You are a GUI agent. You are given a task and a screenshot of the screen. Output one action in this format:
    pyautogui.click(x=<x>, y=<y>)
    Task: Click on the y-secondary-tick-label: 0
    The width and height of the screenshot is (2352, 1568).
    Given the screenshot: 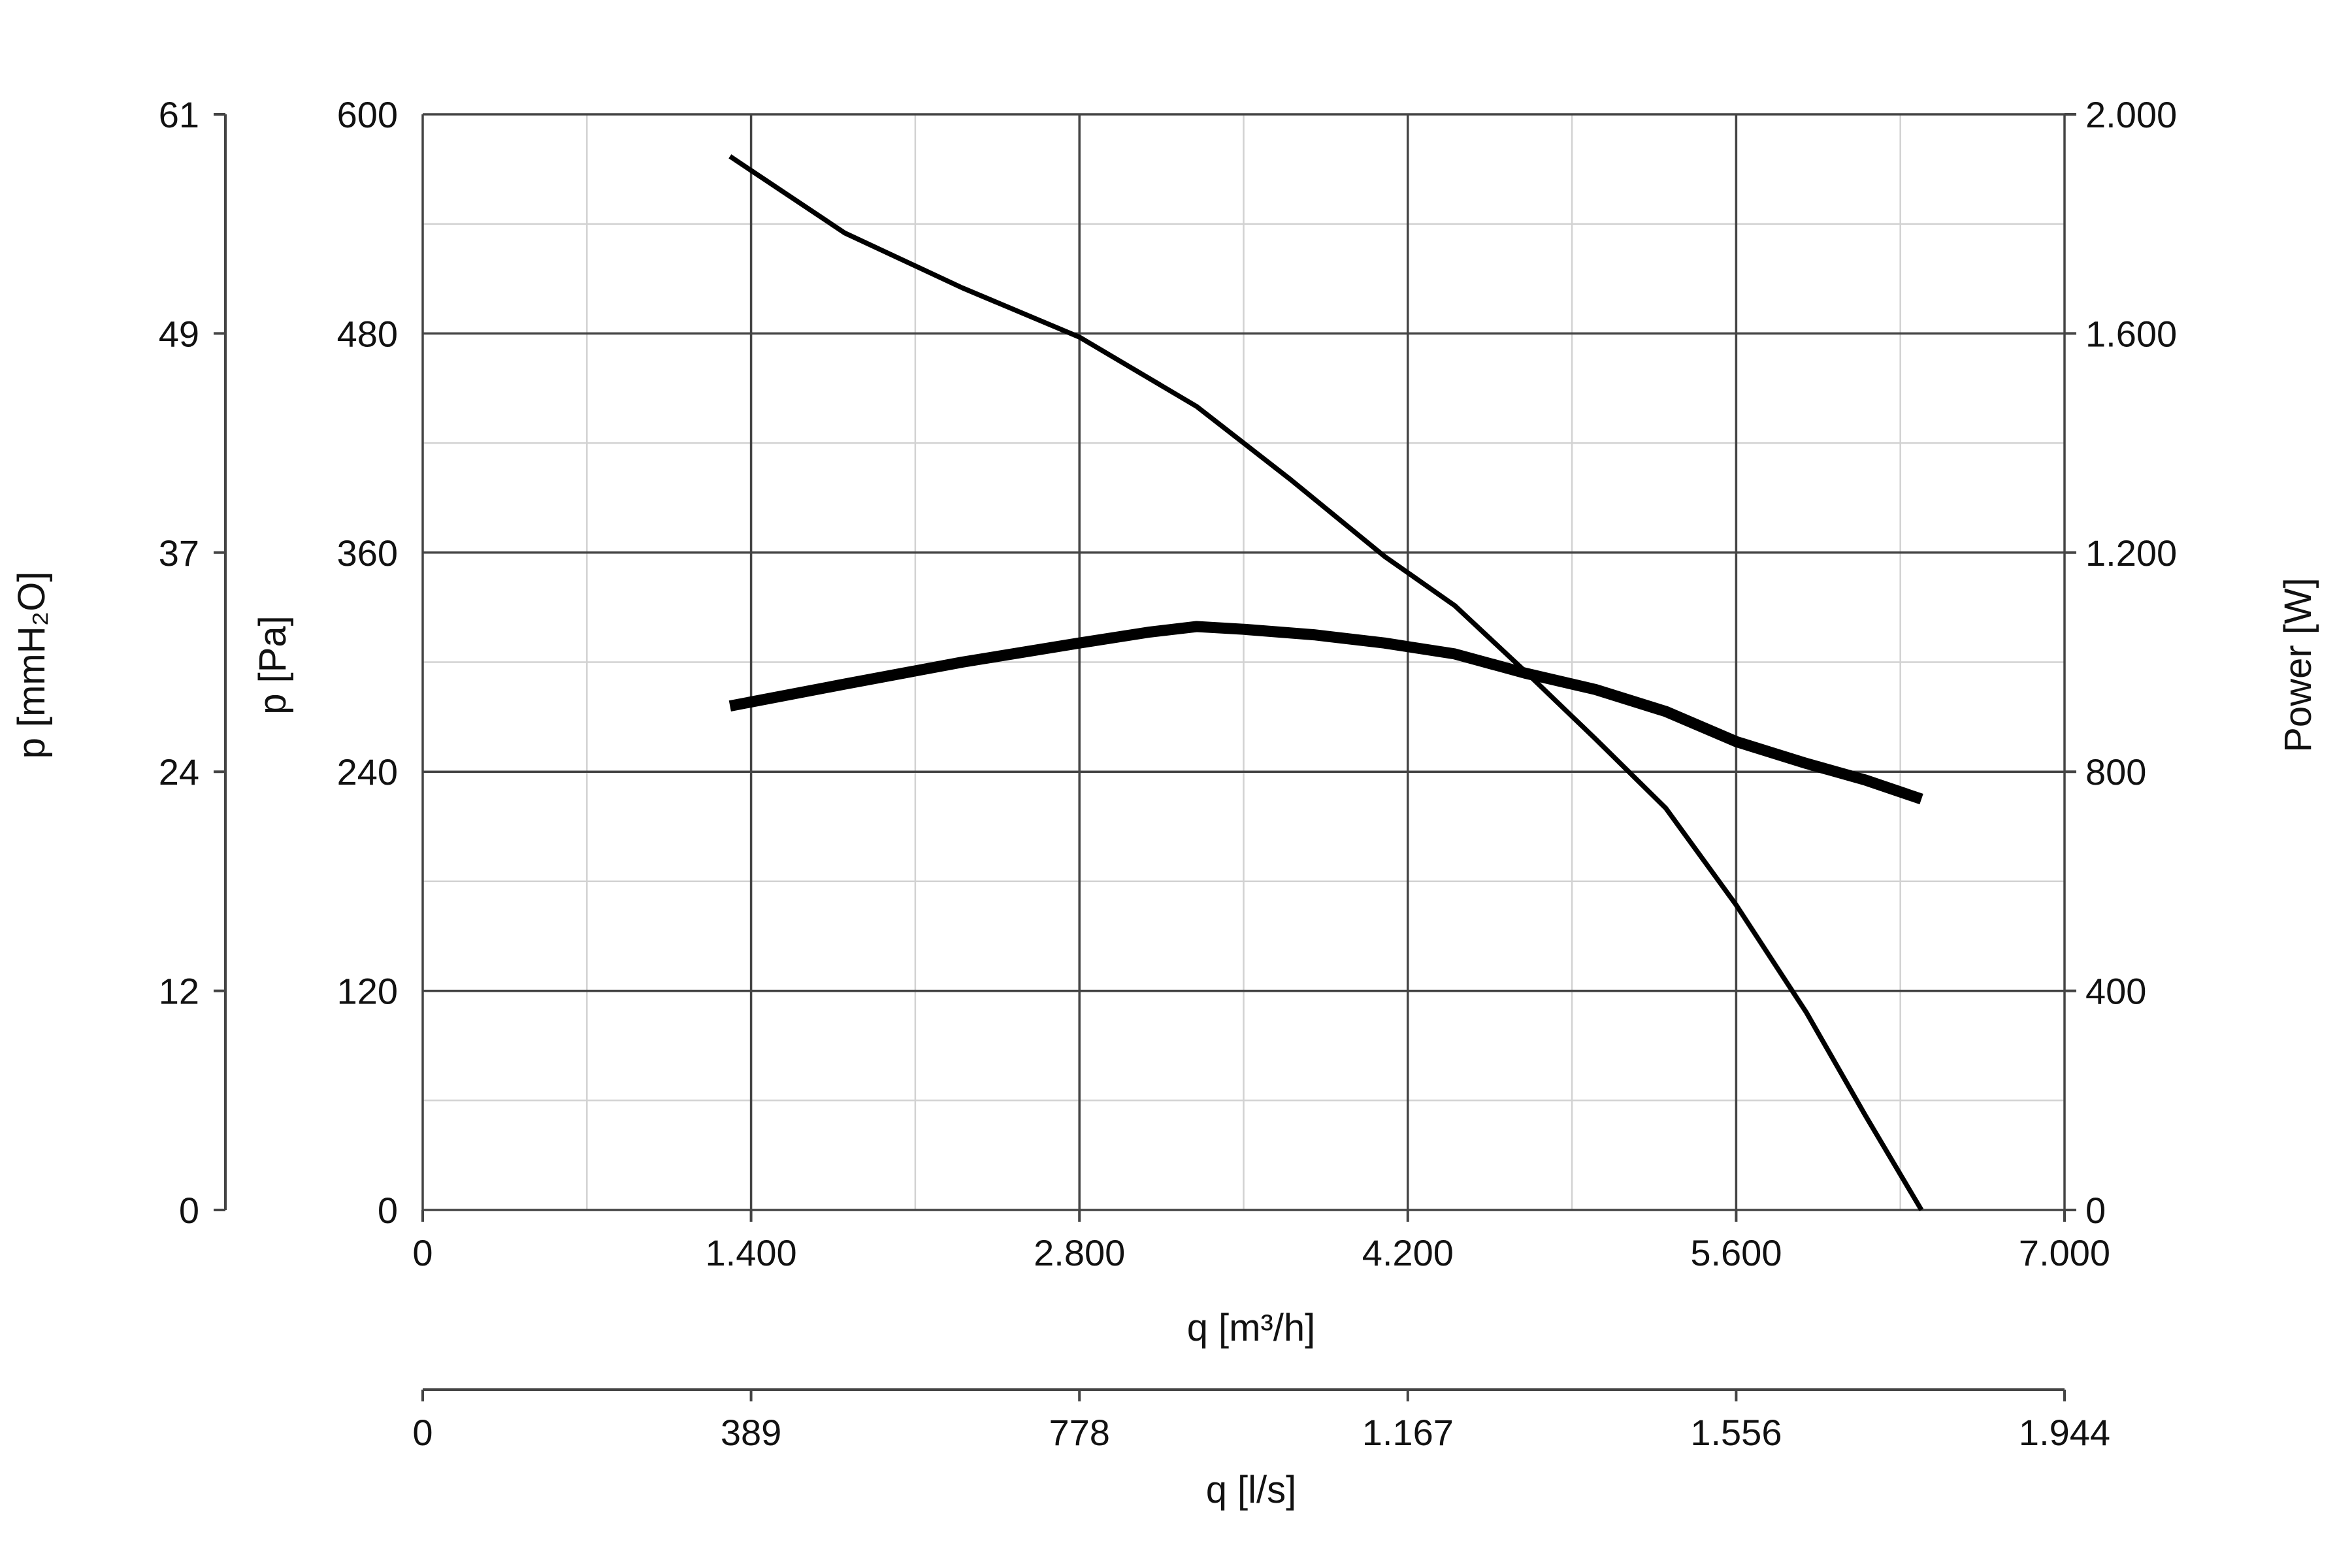 What is the action you would take?
    pyautogui.click(x=189, y=1210)
    